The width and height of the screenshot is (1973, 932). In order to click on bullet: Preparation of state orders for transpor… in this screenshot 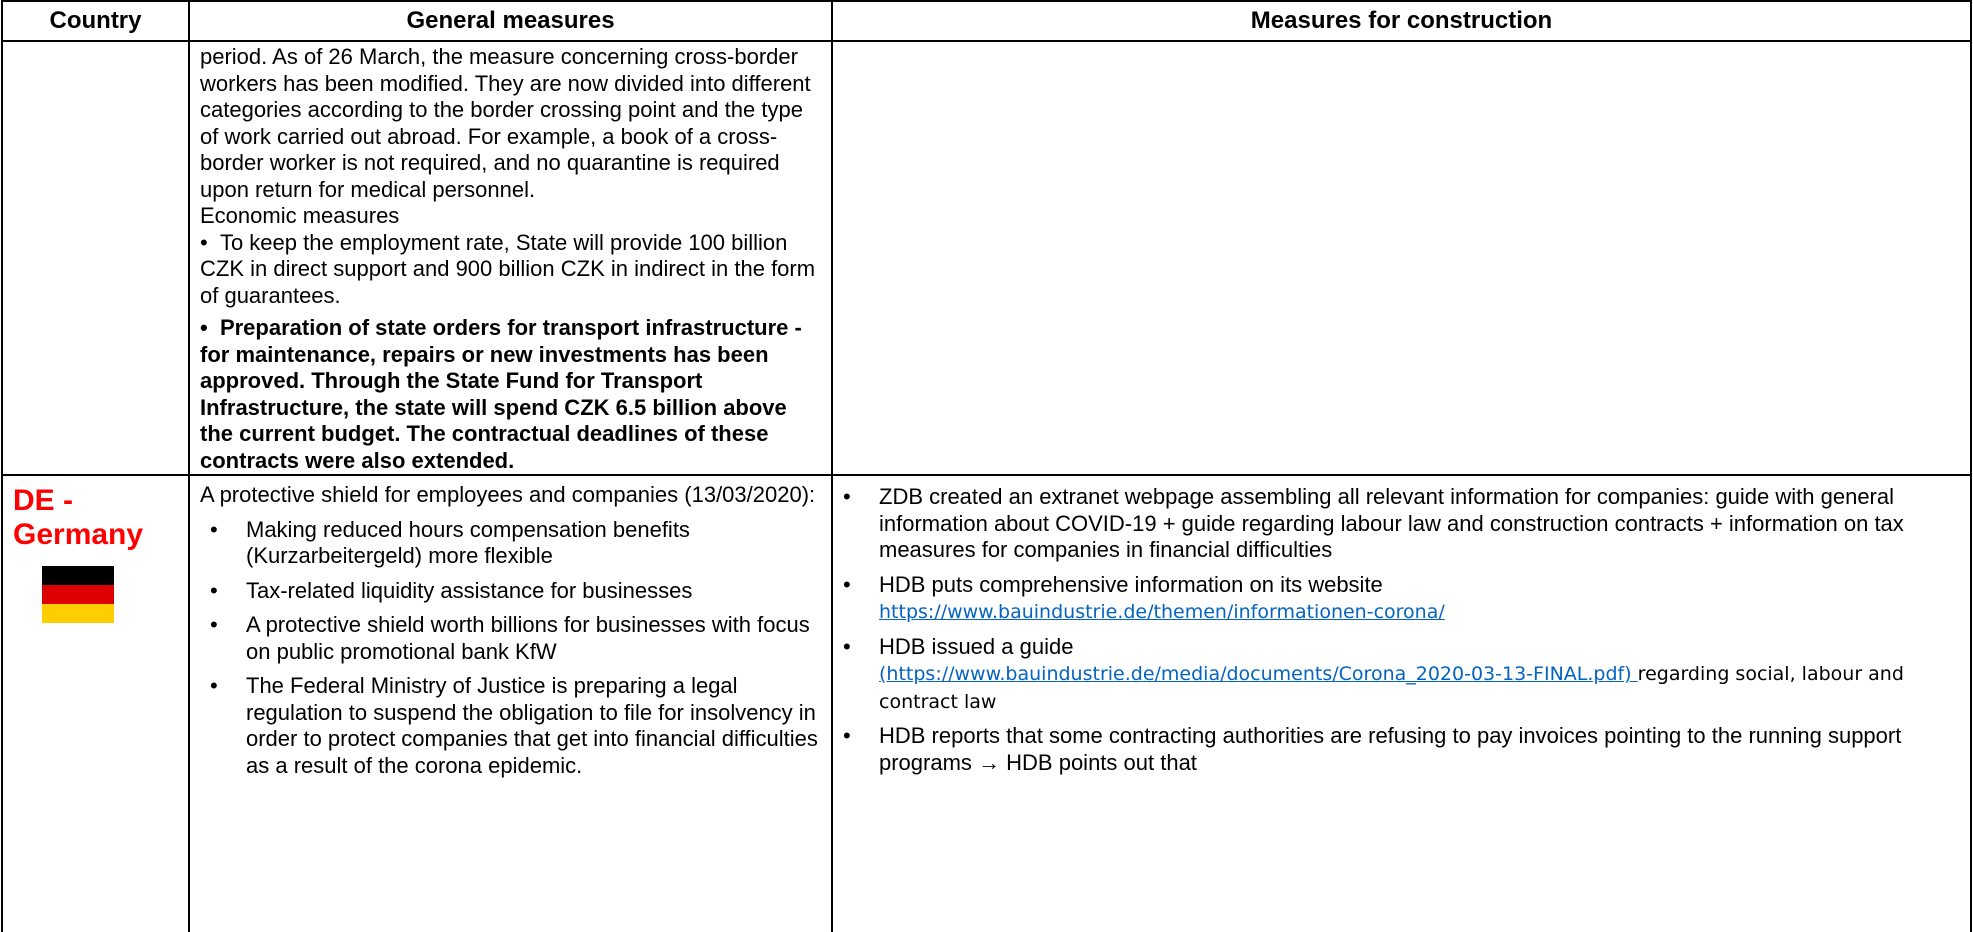, I will do `click(510, 394)`.